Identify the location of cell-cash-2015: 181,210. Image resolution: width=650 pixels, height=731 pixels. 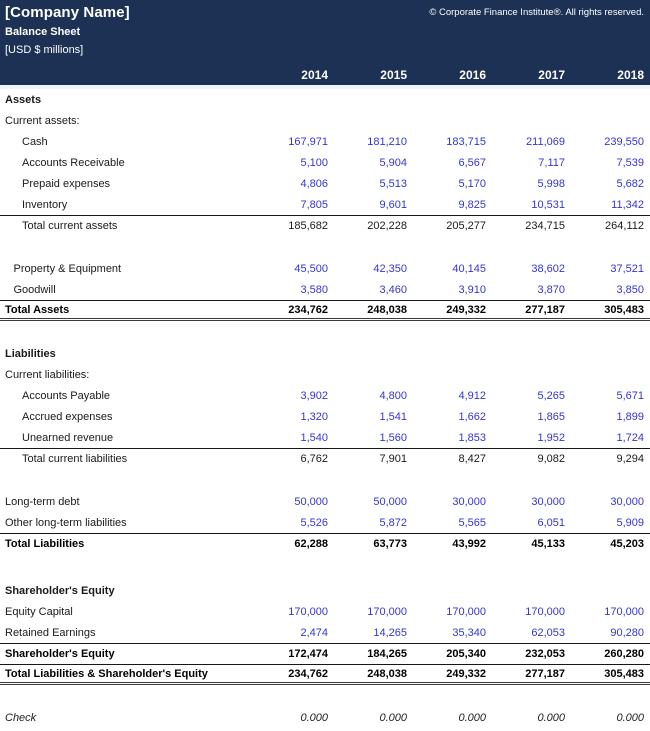
(387, 141).